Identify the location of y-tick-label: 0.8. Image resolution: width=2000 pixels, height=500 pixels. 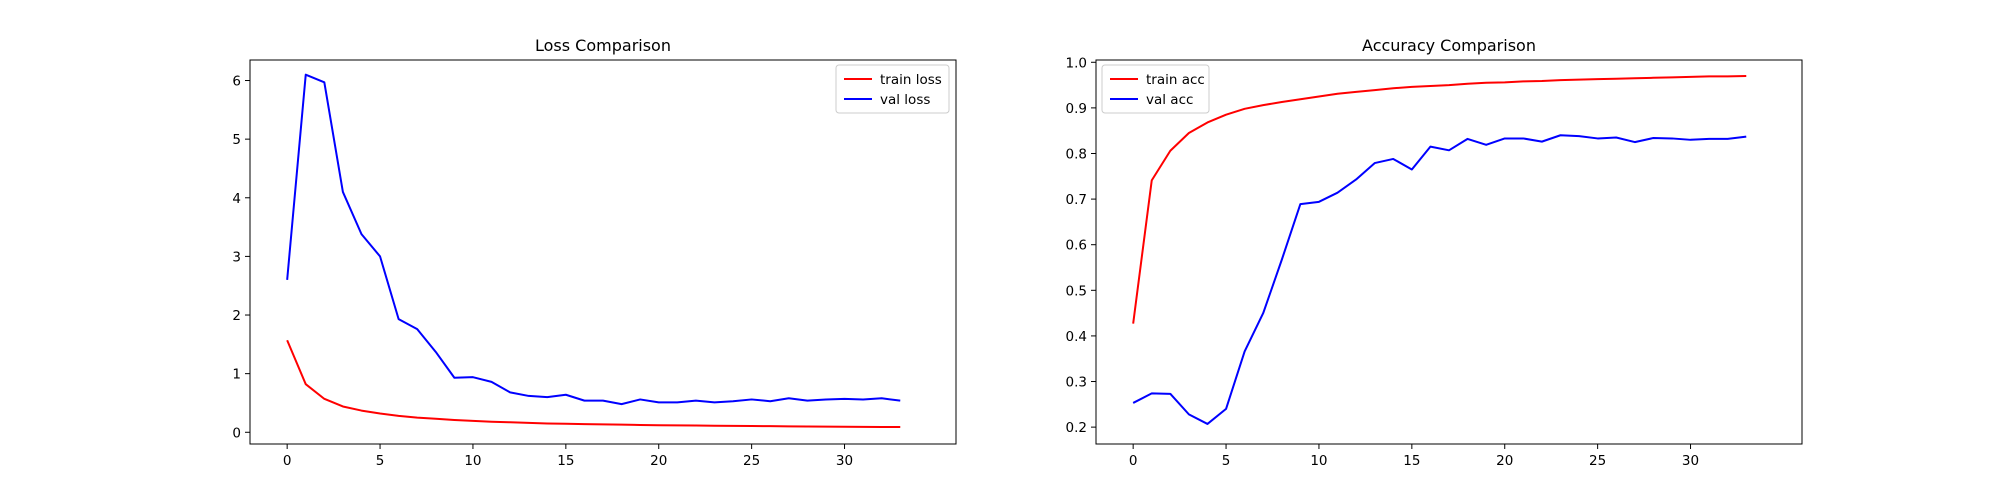
(1076, 154).